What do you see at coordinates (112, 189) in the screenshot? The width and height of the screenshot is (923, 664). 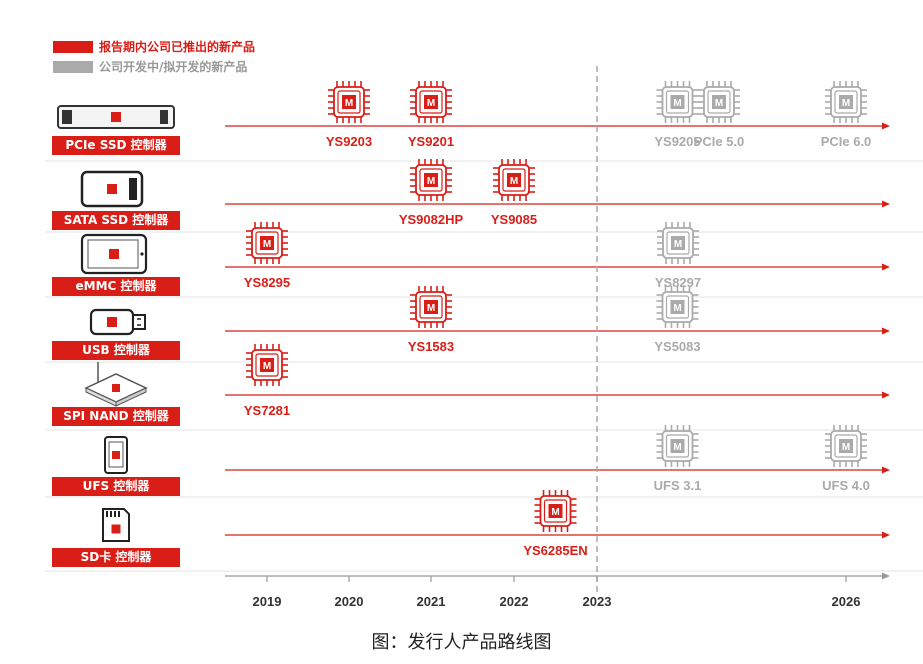 I see `sata-ssd-icon` at bounding box center [112, 189].